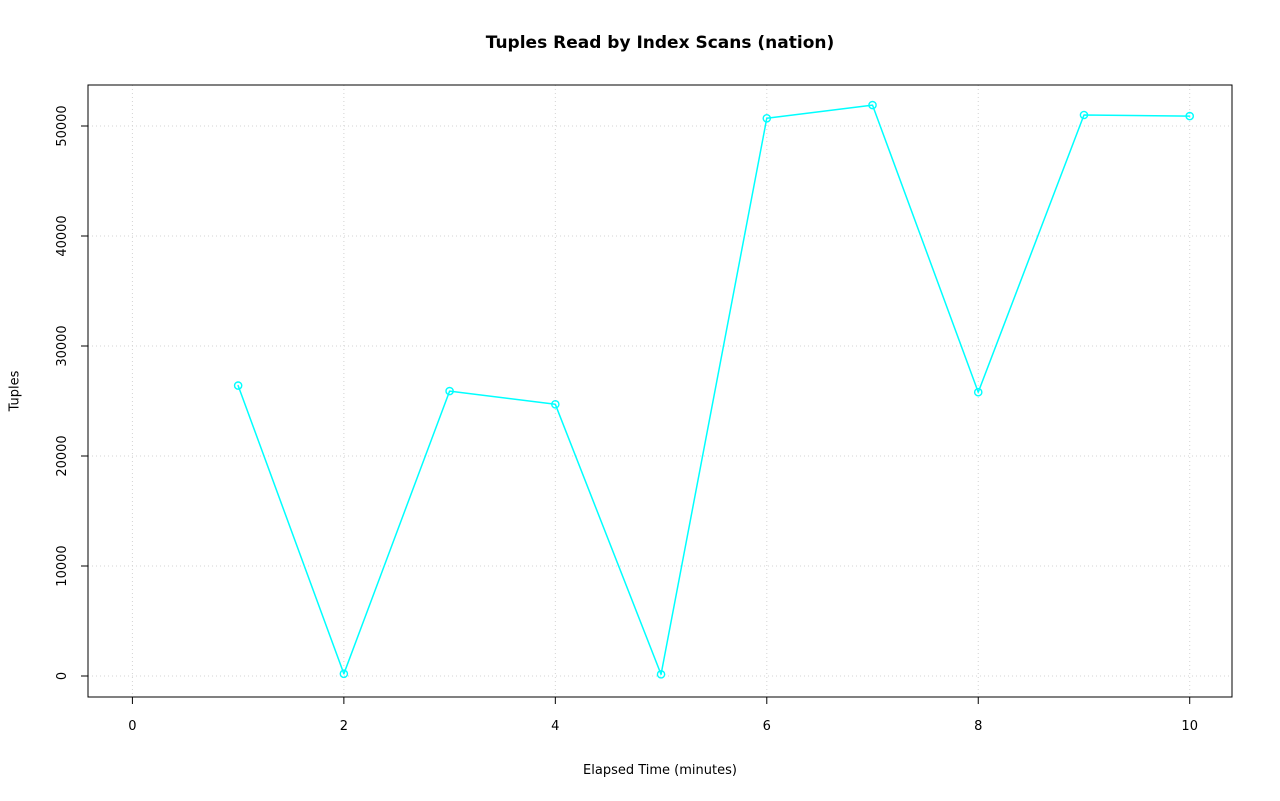  What do you see at coordinates (1189, 726) in the screenshot?
I see `x-tick-label: 10` at bounding box center [1189, 726].